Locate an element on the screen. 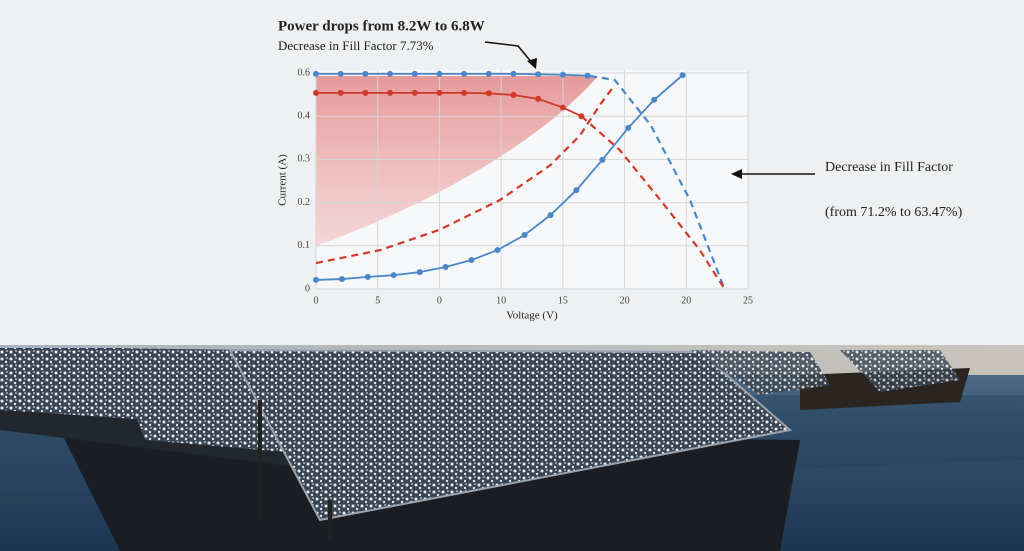 The height and width of the screenshot is (551, 1024). x-tick-label: 25 is located at coordinates (748, 300).